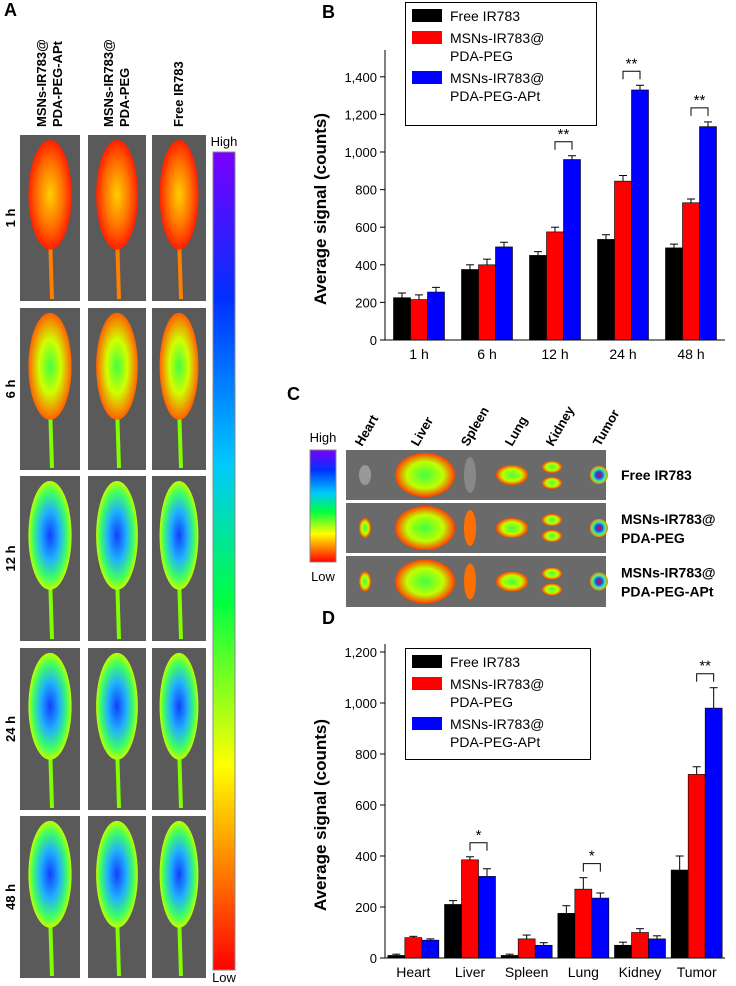  What do you see at coordinates (124, 97) in the screenshot?
I see `column-label-line: PDA-PEG` at bounding box center [124, 97].